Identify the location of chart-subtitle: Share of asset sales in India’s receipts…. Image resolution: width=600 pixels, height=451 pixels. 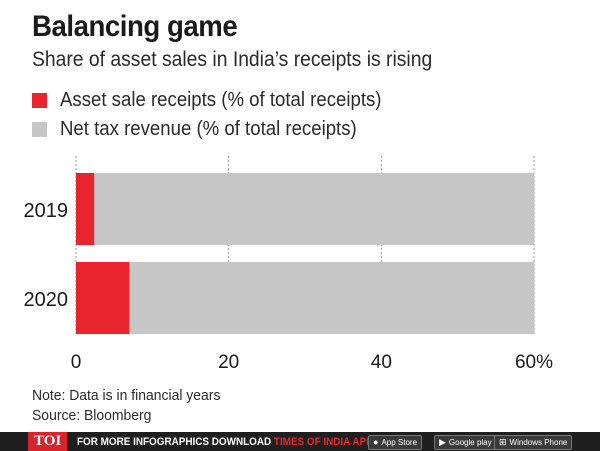
(232, 59).